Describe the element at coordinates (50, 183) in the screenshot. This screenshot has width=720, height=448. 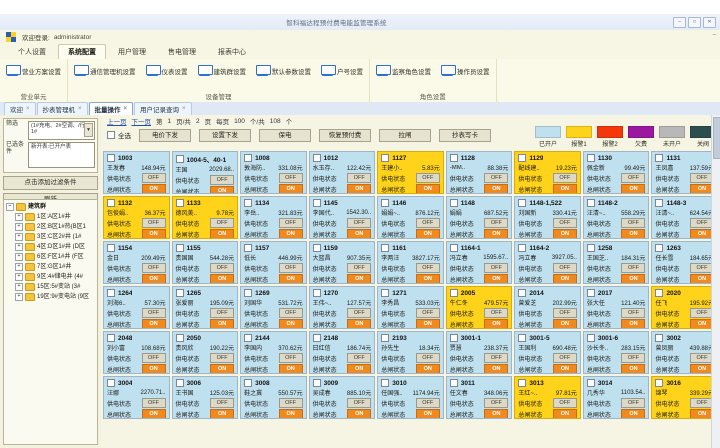
I see `add-filter-button: 点击添加过滤条件` at that location.